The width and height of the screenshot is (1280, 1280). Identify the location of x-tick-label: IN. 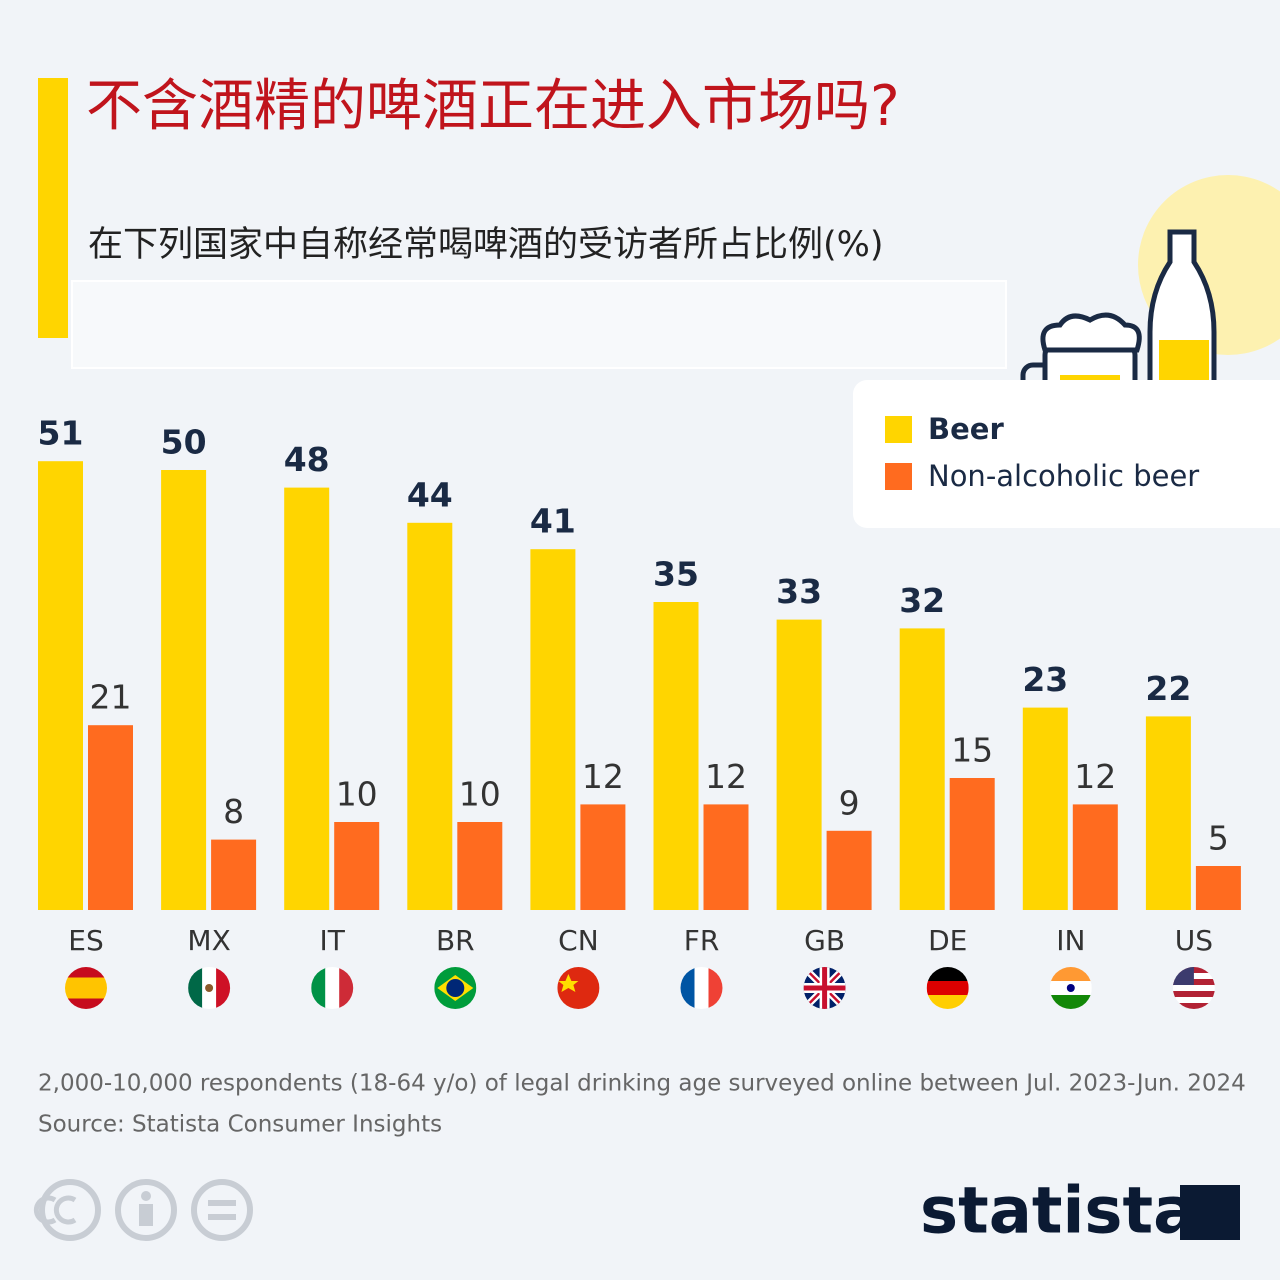
(1070, 940).